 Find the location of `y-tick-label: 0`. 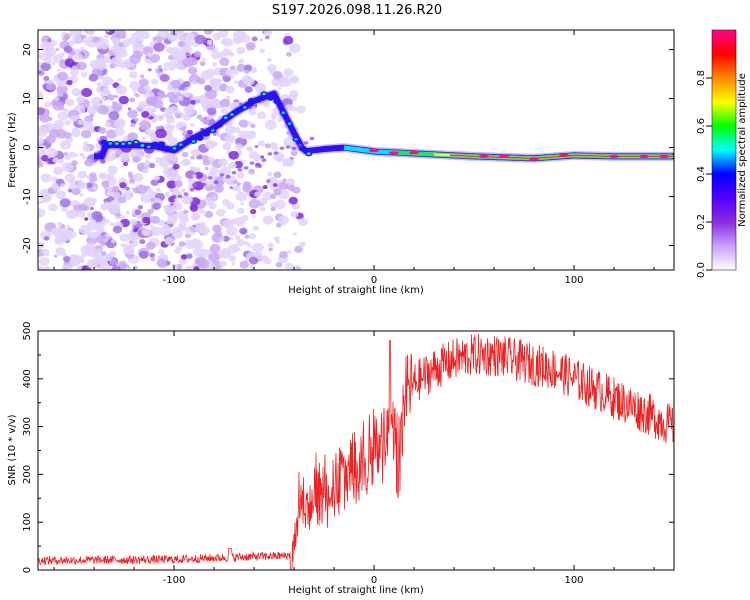

y-tick-label: 0 is located at coordinates (27, 147).